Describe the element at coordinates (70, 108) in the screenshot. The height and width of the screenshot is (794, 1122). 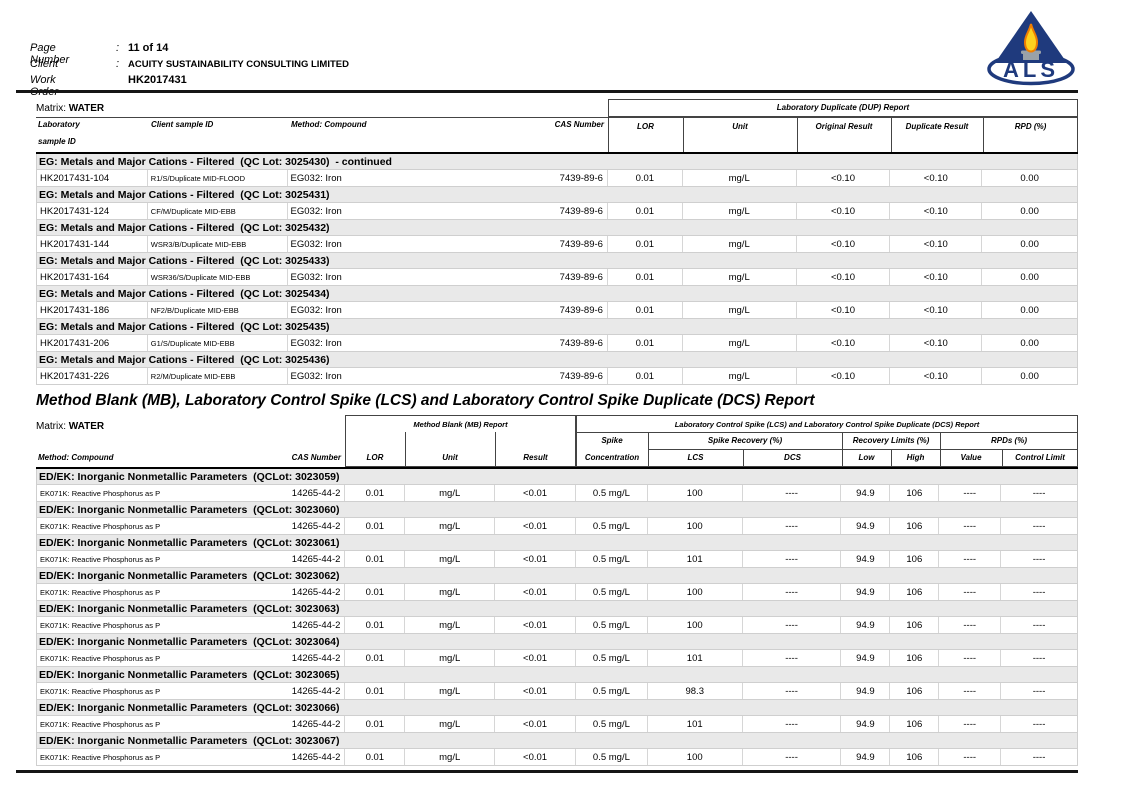
I see `dup-matrix-line: Matrix: WATER` at that location.